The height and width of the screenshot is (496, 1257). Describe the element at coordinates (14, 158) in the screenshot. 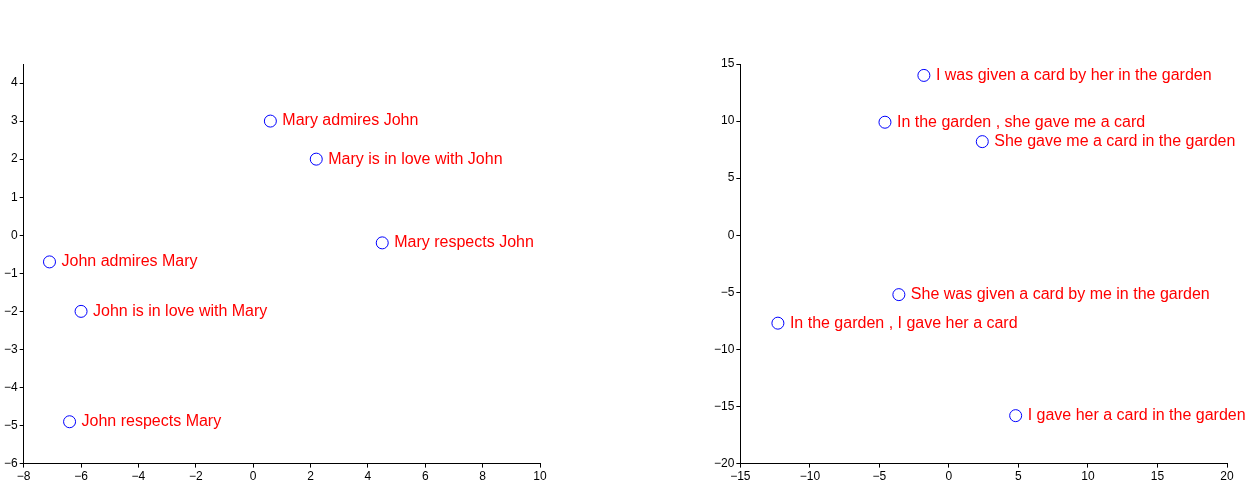

I see `y-tick-label: 2` at that location.